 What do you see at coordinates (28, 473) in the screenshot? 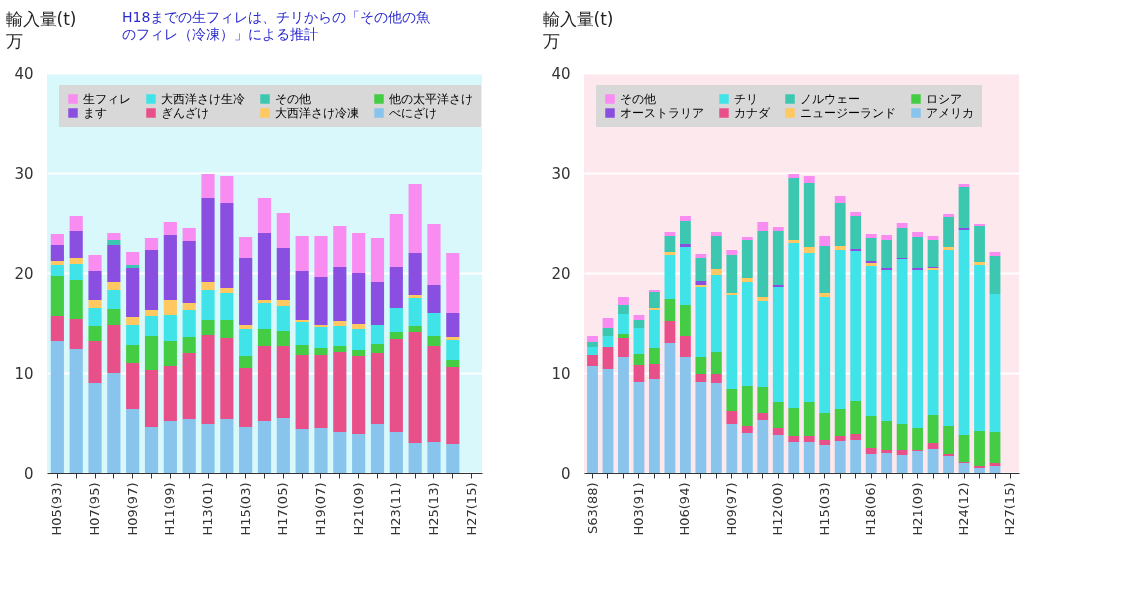
I see `y-tick-label: 0` at bounding box center [28, 473].